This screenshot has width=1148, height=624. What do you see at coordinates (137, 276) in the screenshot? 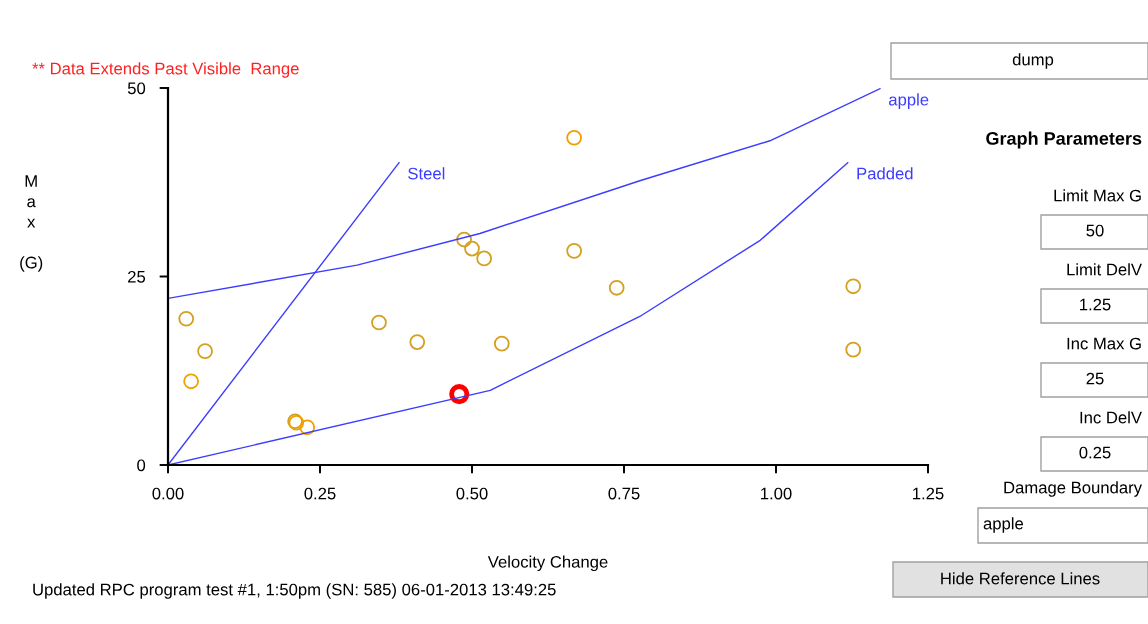
I see `y-tick-label: 25` at bounding box center [137, 276].